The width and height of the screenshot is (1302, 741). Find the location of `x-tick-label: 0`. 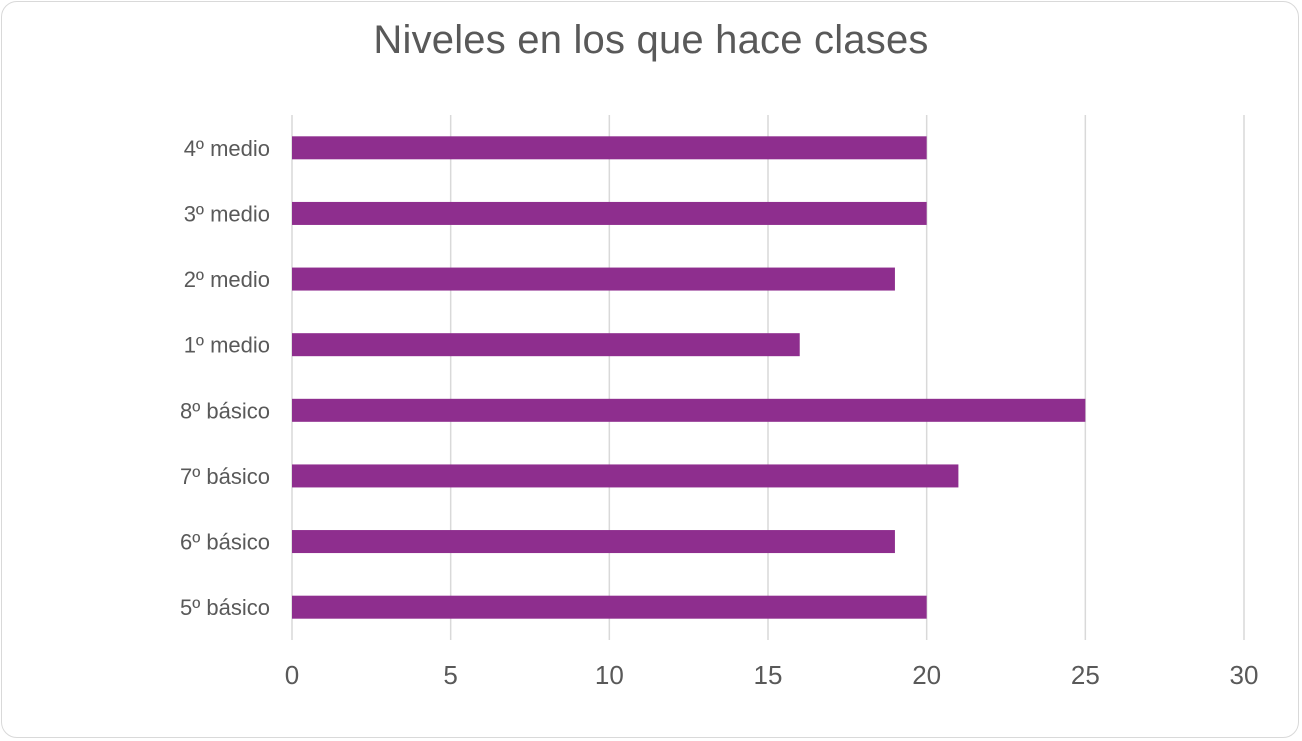

x-tick-label: 0 is located at coordinates (292, 675).